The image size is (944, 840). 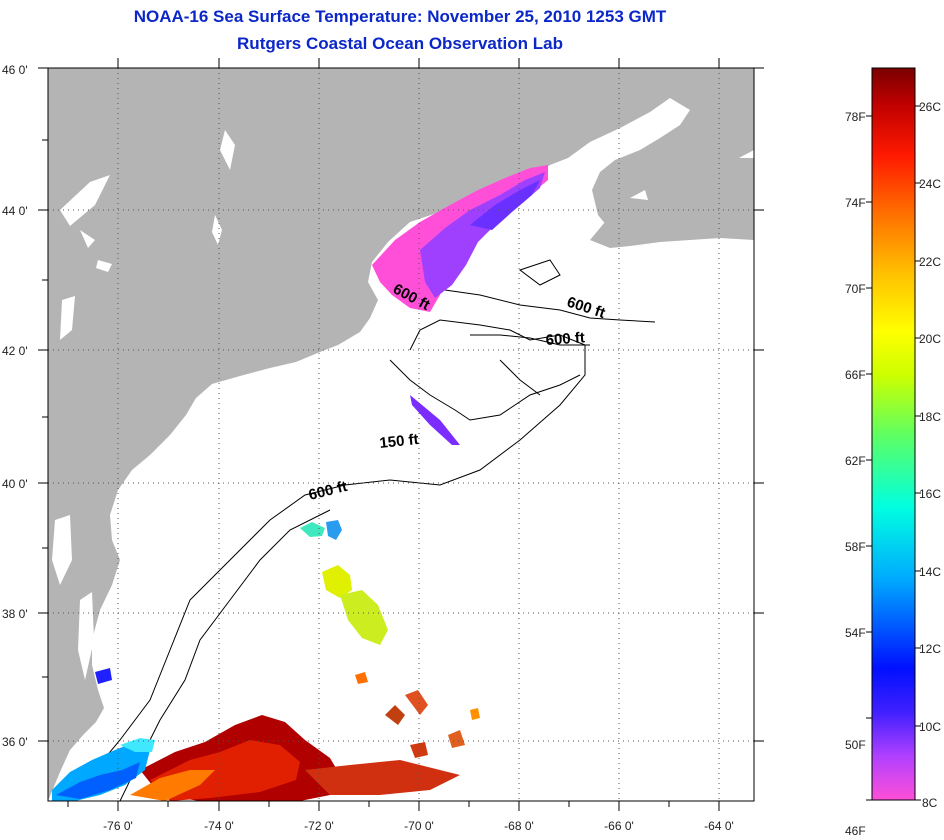 What do you see at coordinates (103, 734) in the screenshot?
I see `sst-hatteras-coastal` at bounding box center [103, 734].